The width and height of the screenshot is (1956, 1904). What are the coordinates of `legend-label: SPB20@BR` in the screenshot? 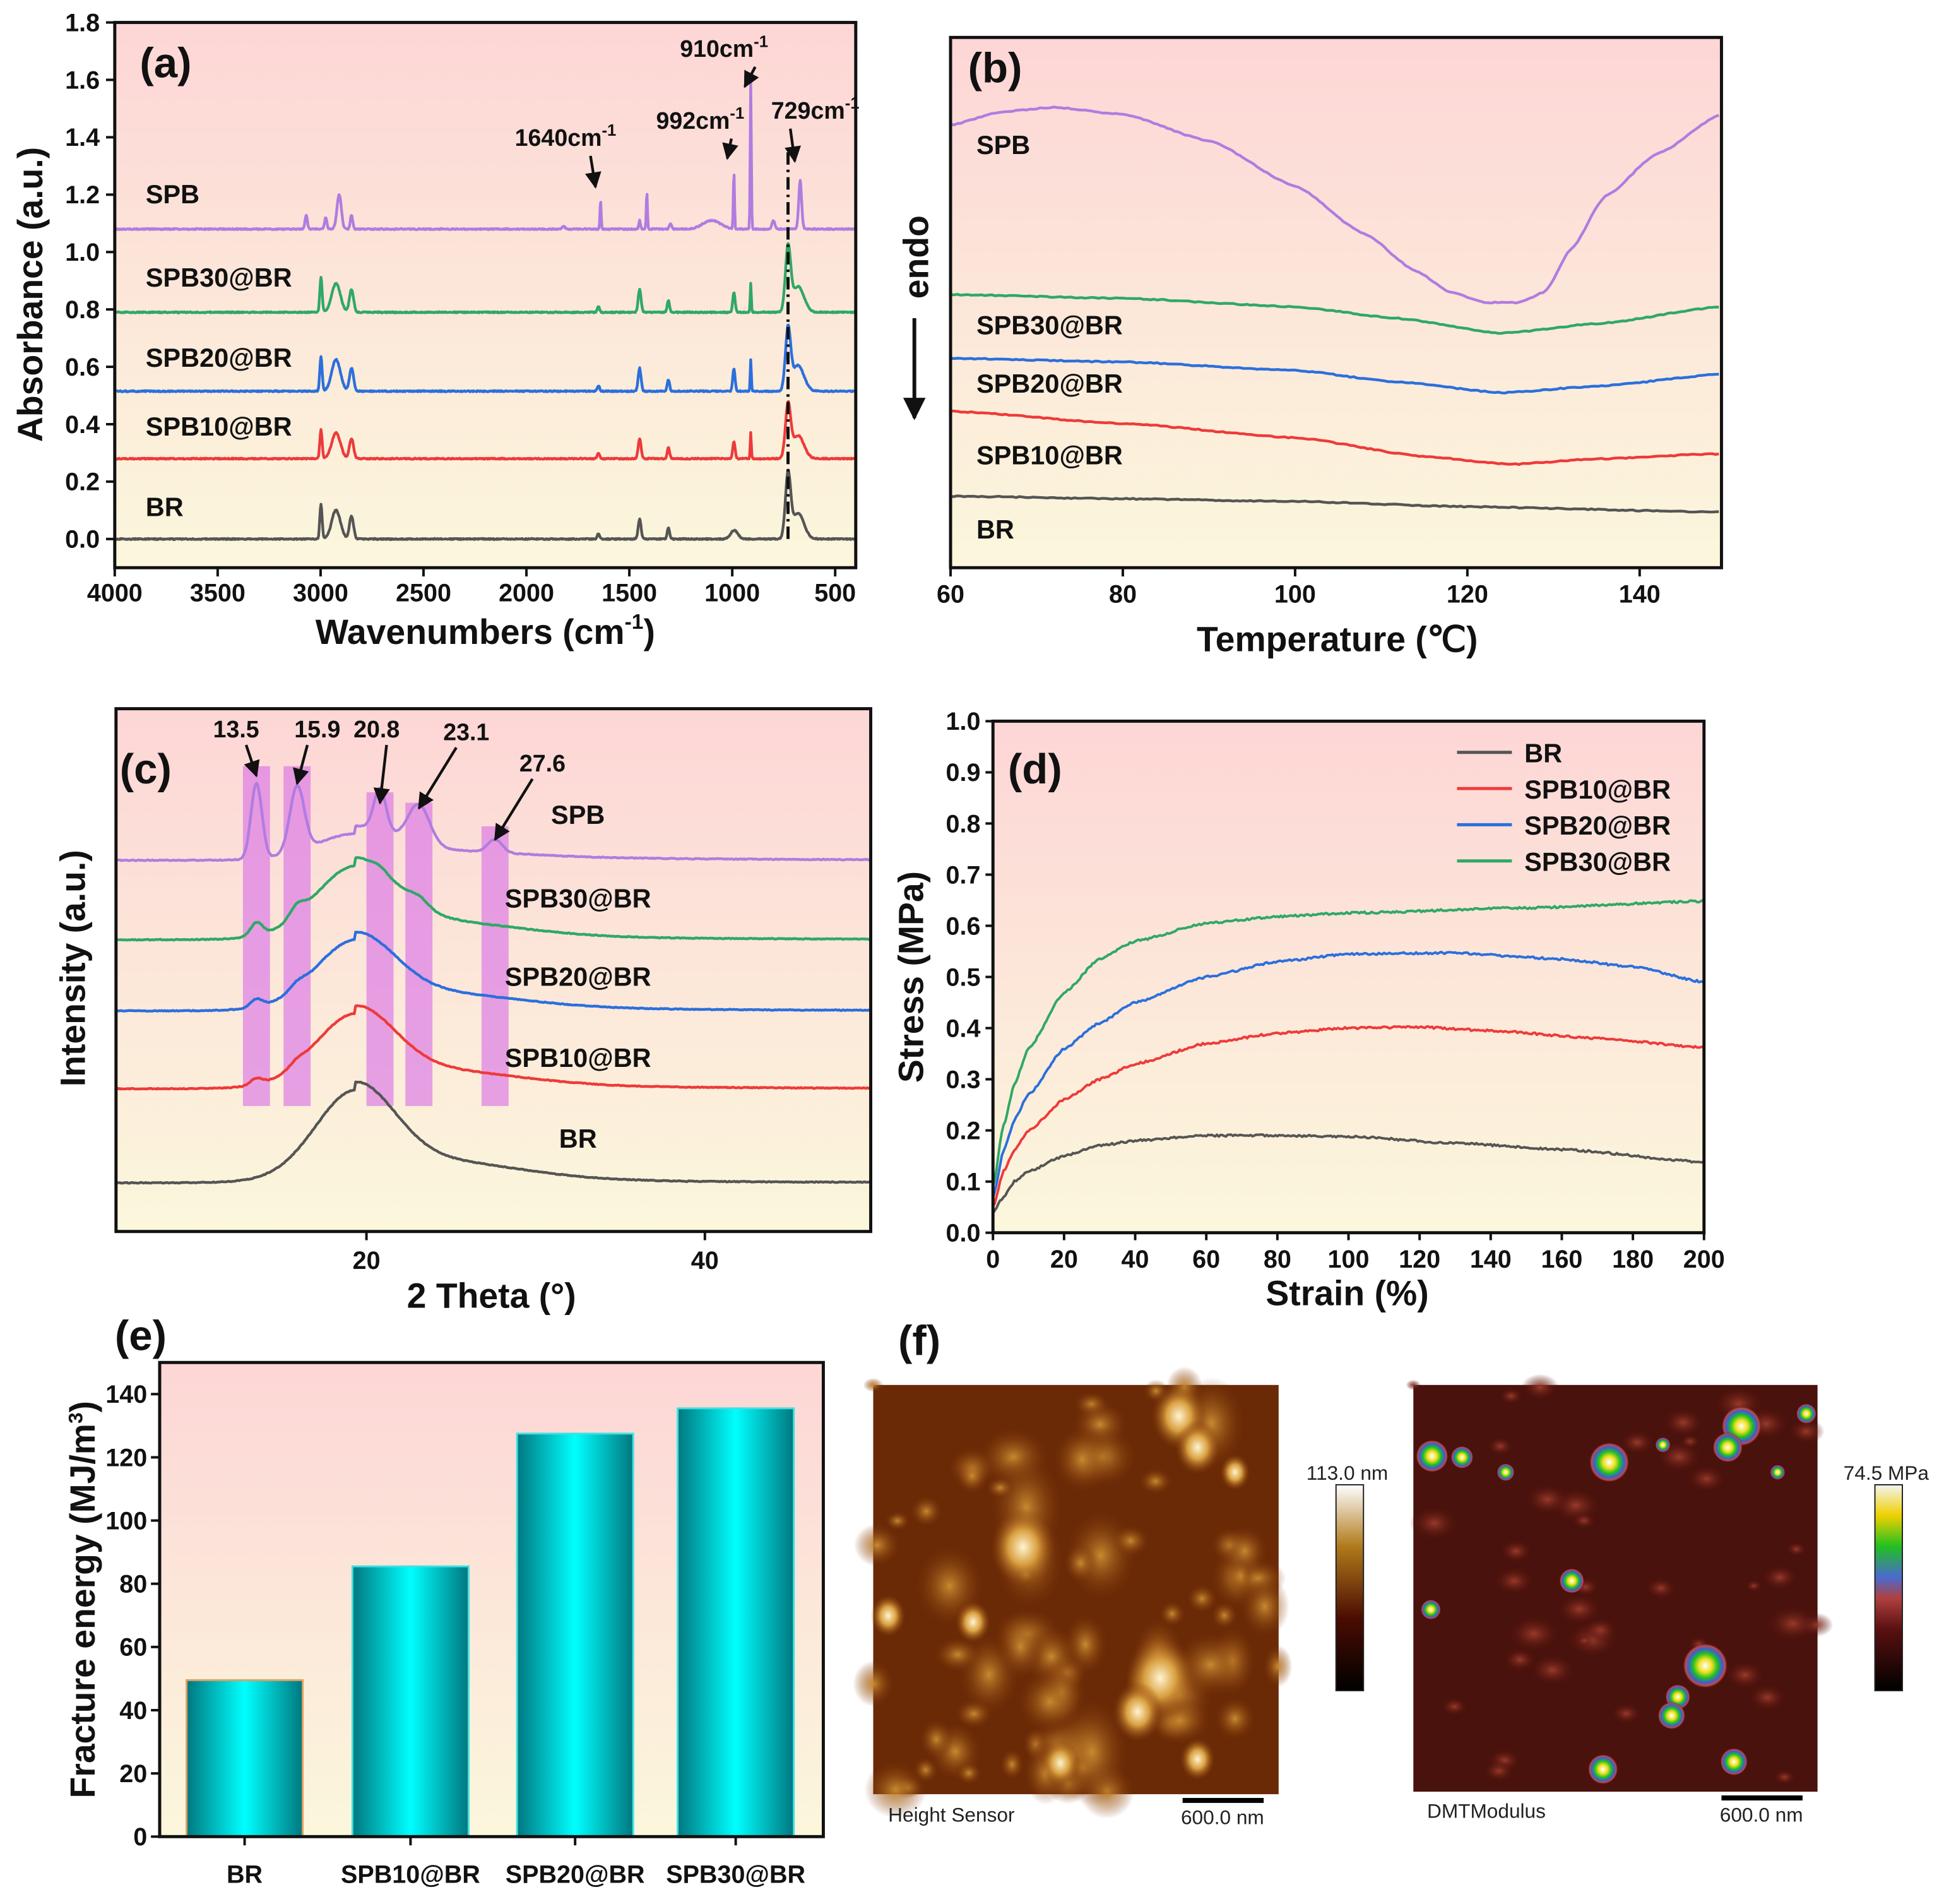 It's located at (1597, 825).